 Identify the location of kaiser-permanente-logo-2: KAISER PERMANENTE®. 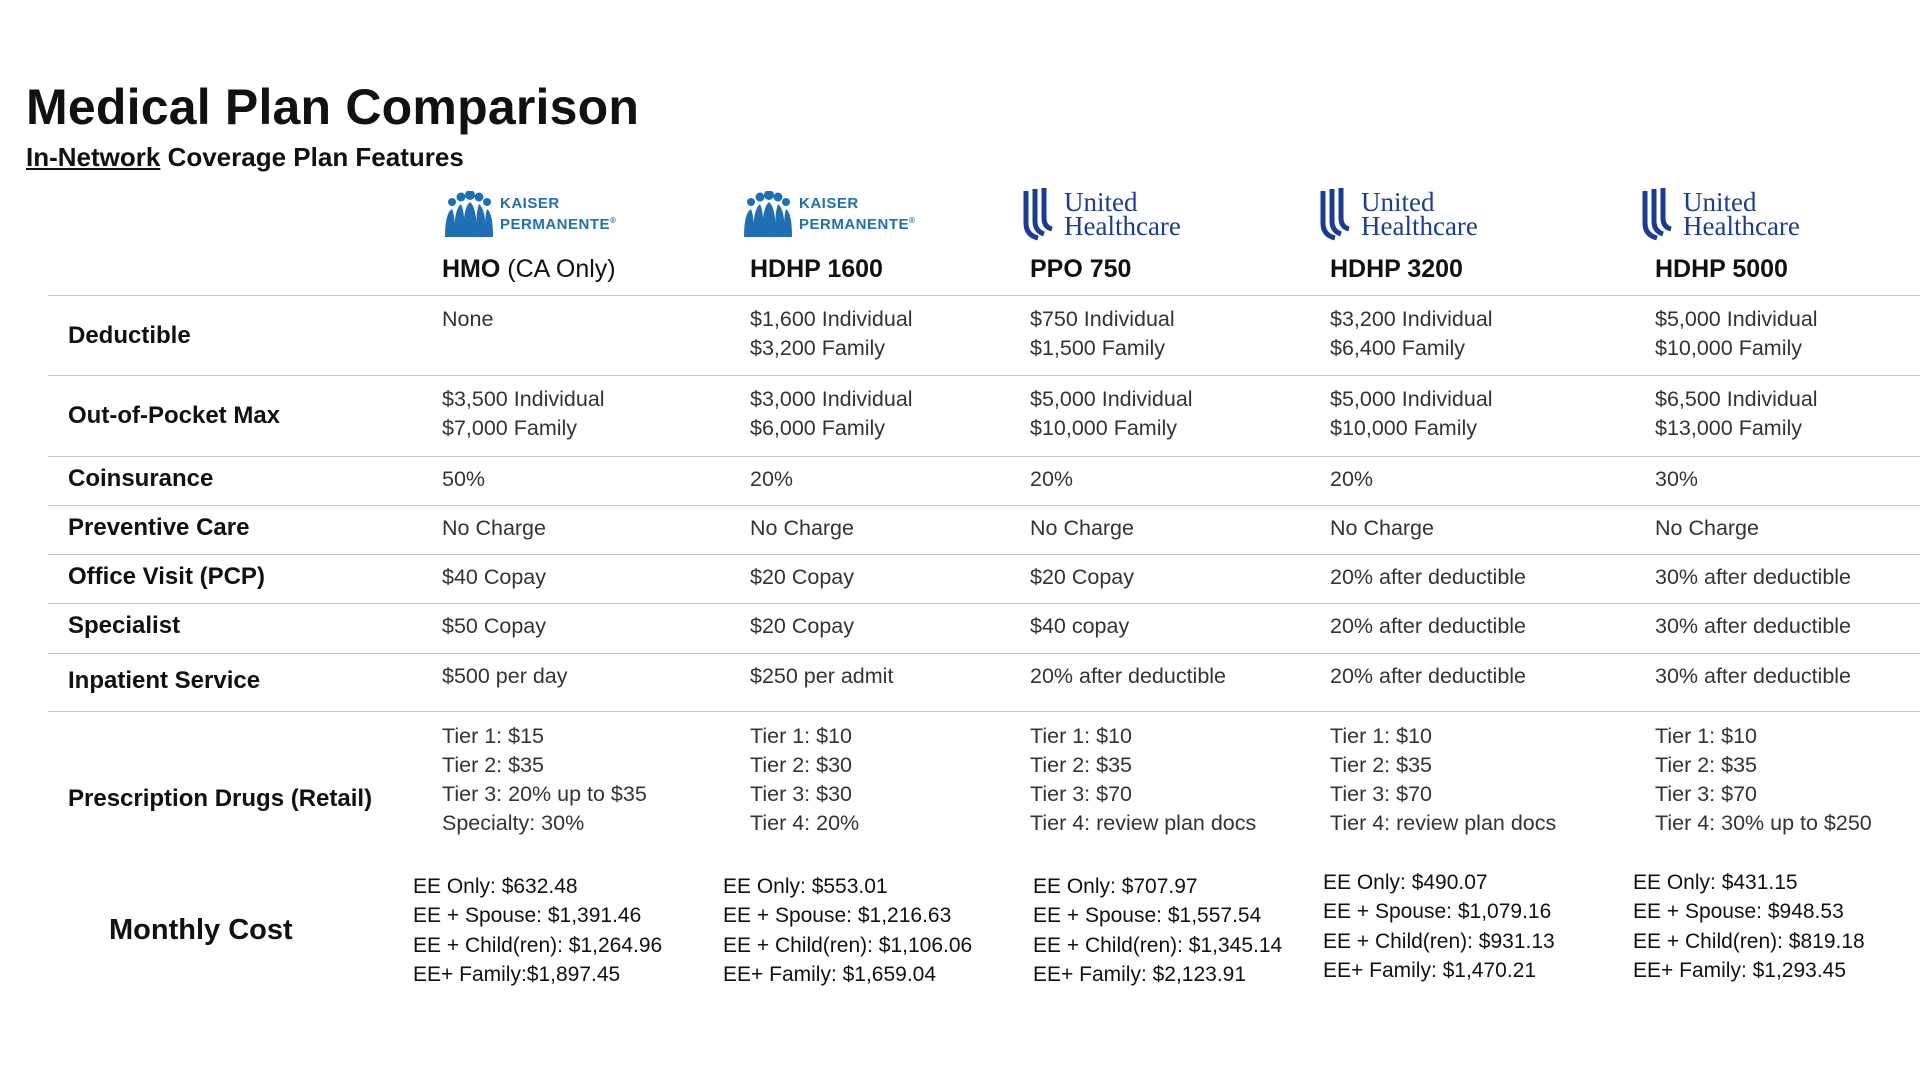
(828, 214).